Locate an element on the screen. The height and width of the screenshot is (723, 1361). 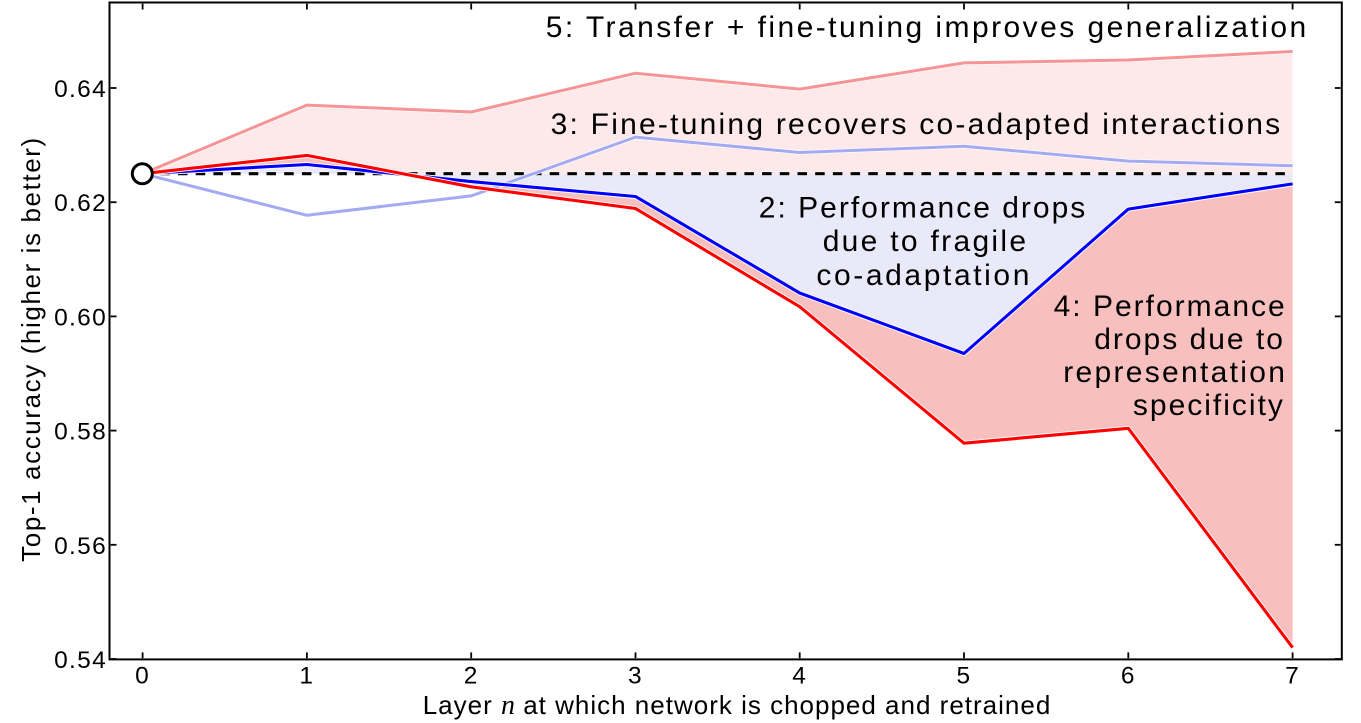
svg-text: 2: Performance drops is located at coordinates (923, 208).